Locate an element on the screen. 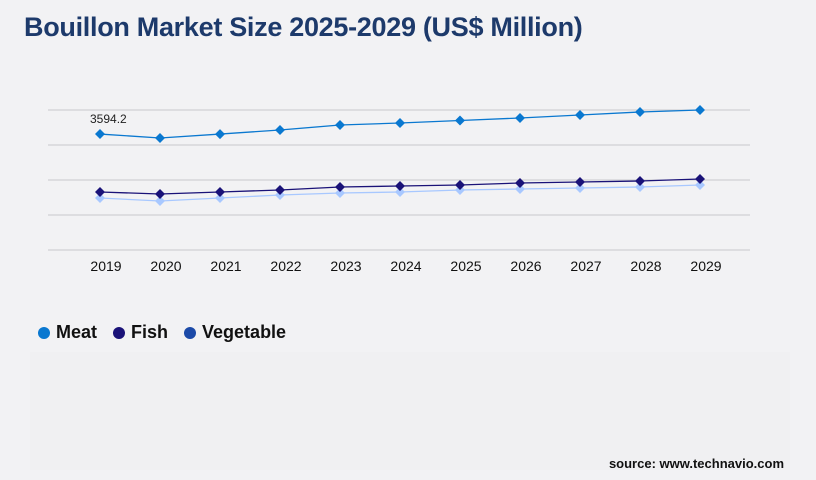 The image size is (816, 480). legend-label: Fish is located at coordinates (150, 332).